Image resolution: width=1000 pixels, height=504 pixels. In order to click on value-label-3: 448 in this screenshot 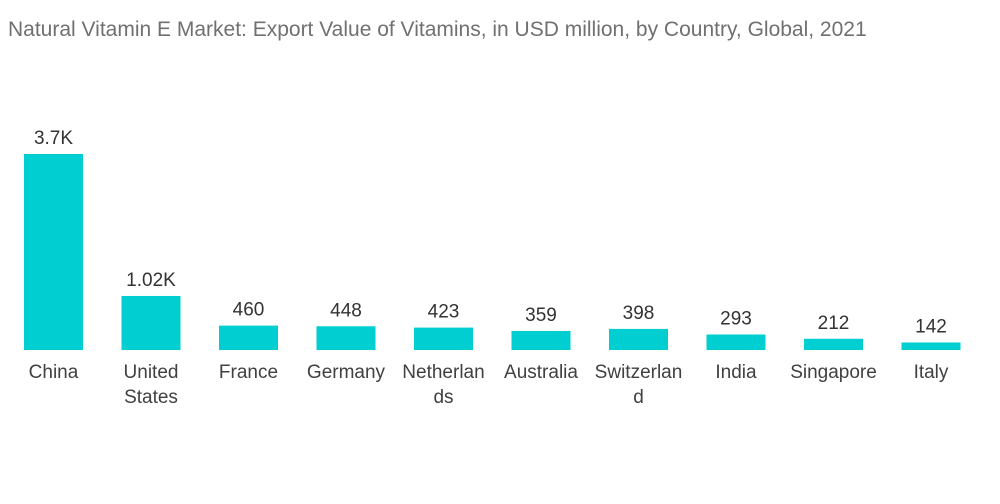, I will do `click(346, 310)`.